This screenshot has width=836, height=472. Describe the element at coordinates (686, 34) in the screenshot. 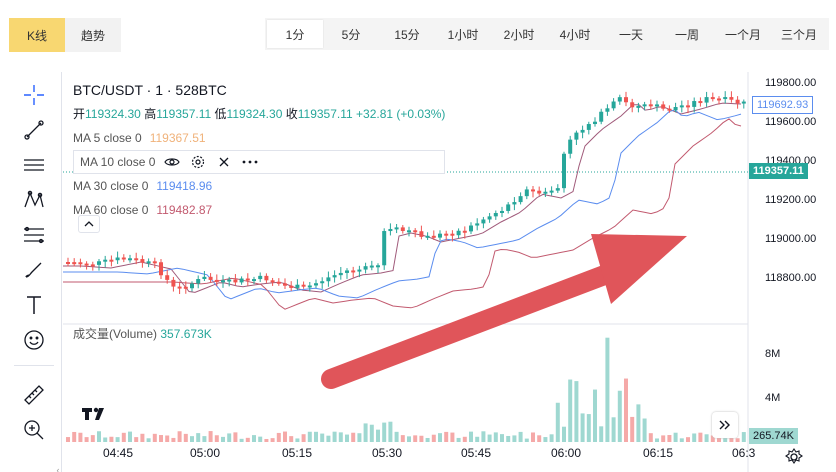

I see `tf-1w: 一周` at that location.